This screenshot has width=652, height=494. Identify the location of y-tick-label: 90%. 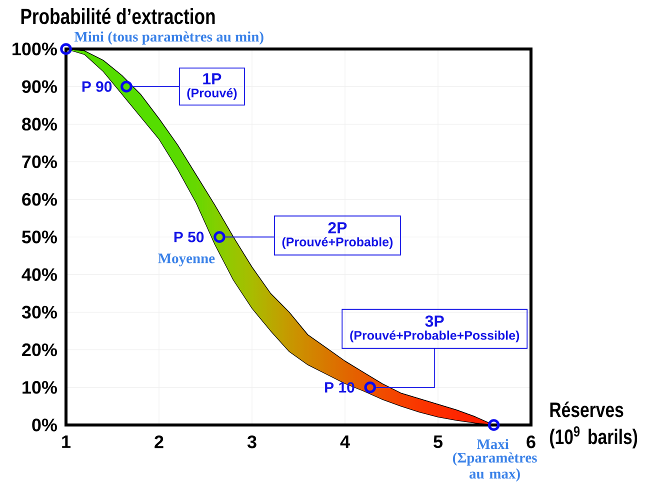
(39, 86).